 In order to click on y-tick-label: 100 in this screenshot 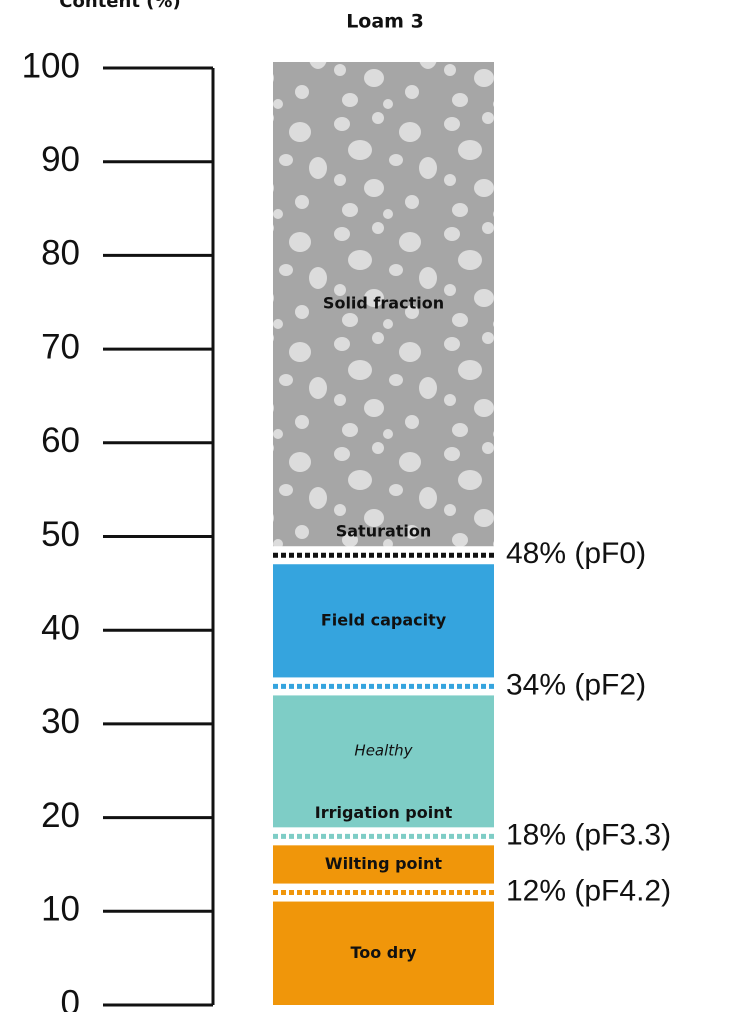, I will do `click(51, 65)`.